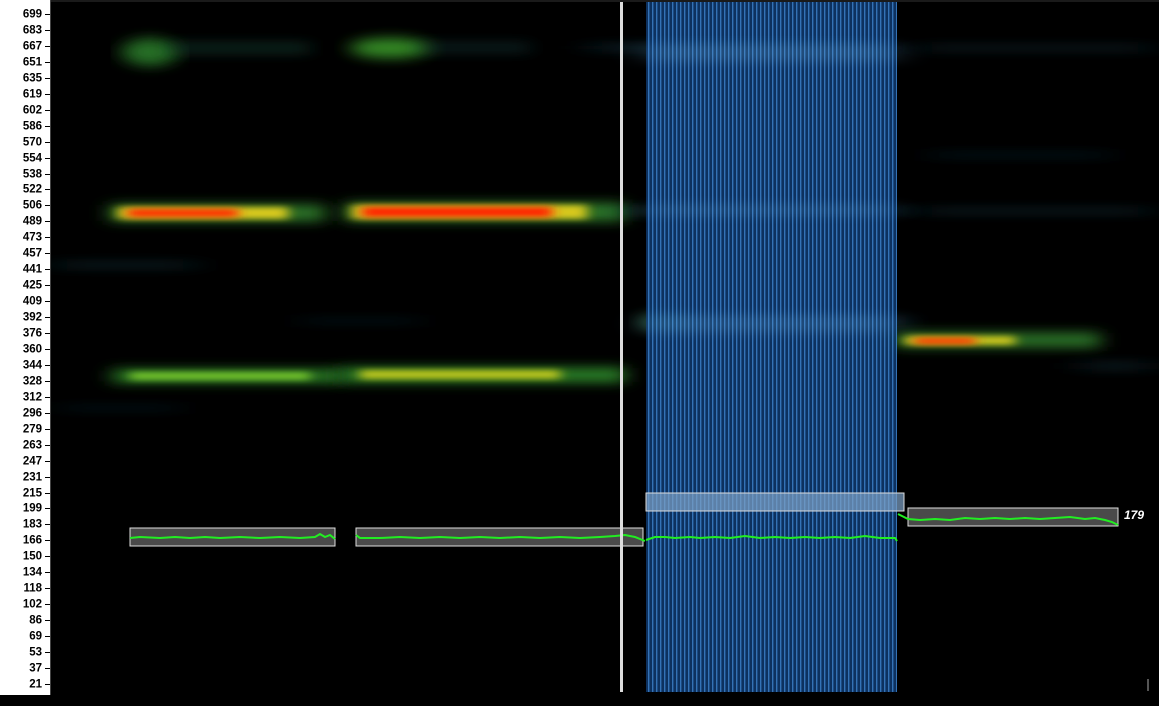 This screenshot has height=706, width=1159. I want to click on freq-tick-label: 409, so click(32, 301).